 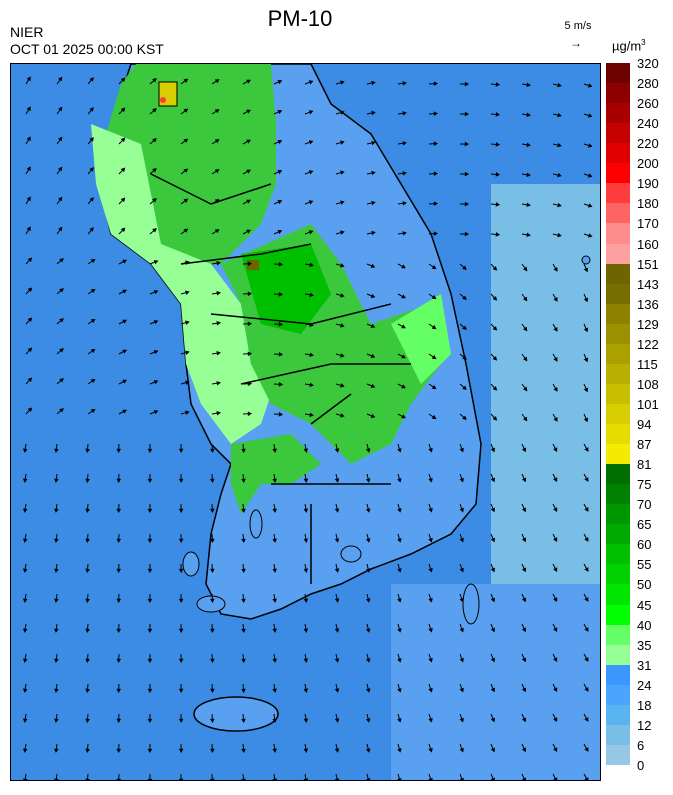 I want to click on legend-label: 220, so click(x=648, y=144).